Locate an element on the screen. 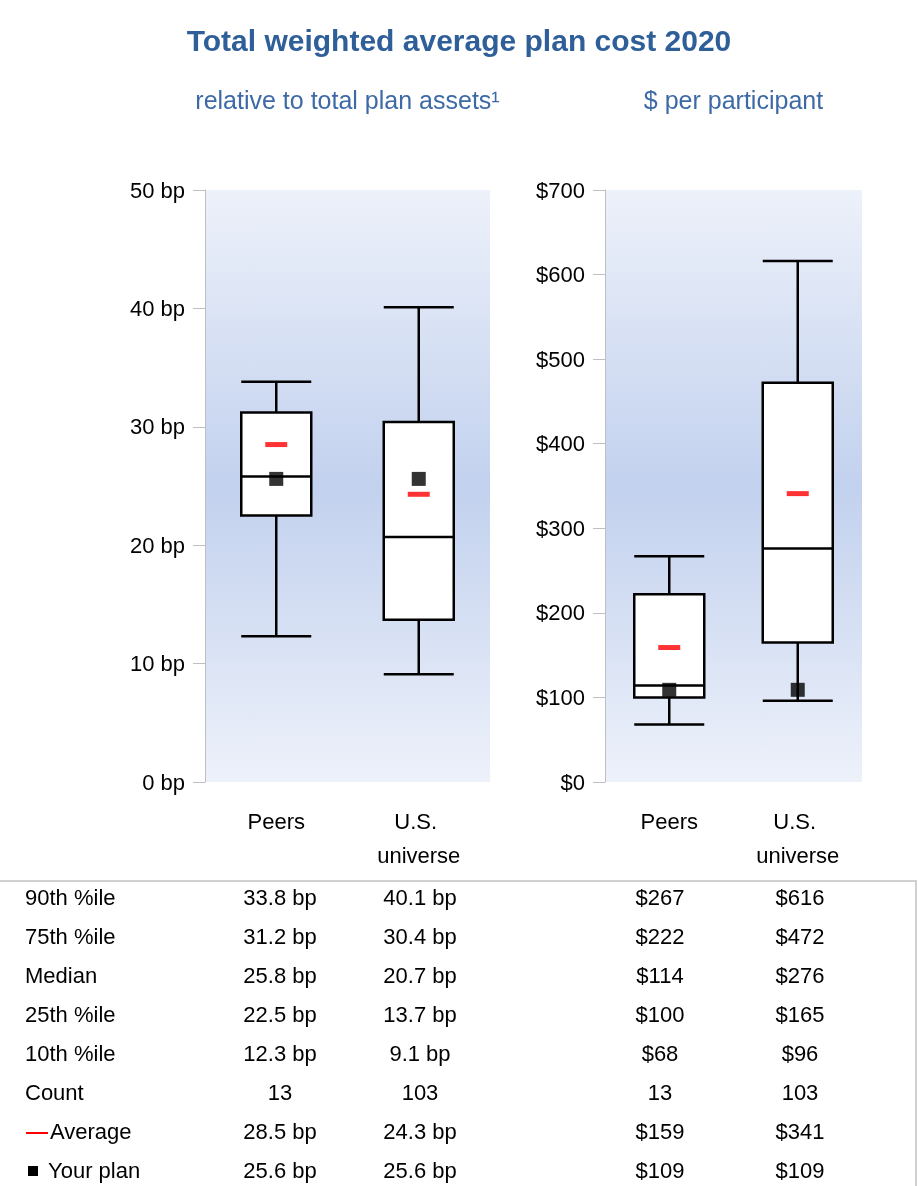 The image size is (918, 1186). y-tick-label: $600 is located at coordinates (560, 275).